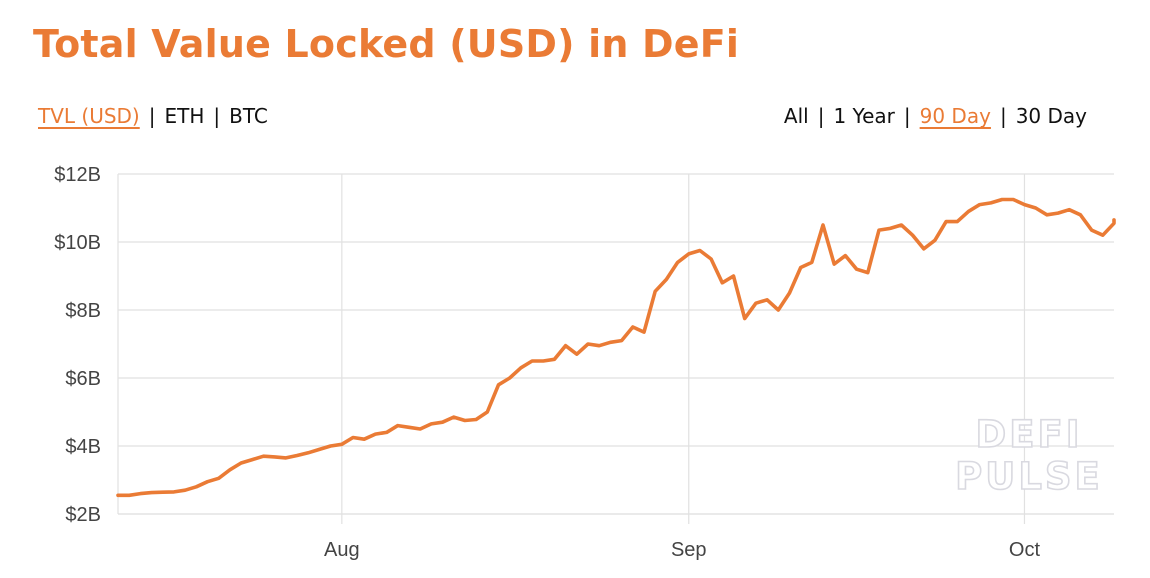 The height and width of the screenshot is (578, 1150). Describe the element at coordinates (77, 175) in the screenshot. I see `y-tick-label: $12B` at that location.